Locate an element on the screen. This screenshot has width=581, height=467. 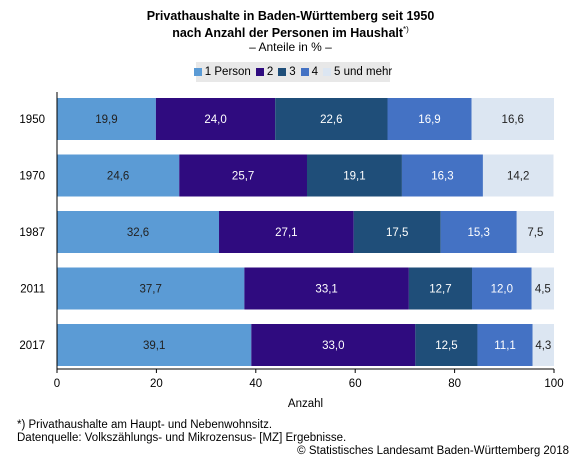
data-label-2017-series-4: 4,3 is located at coordinates (543, 346).